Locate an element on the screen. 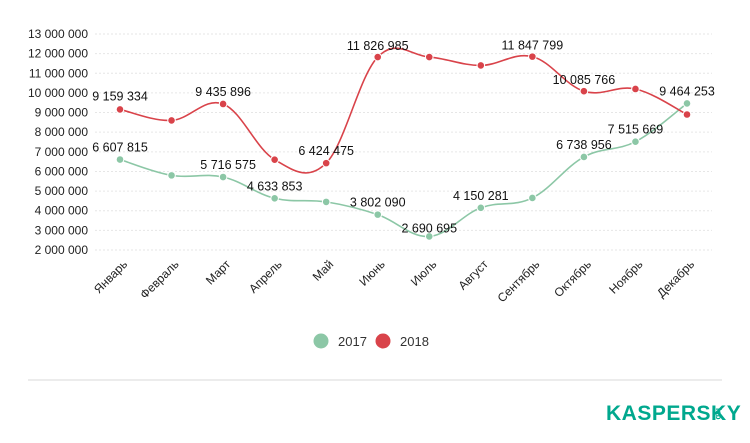 This screenshot has height=443, width=750. legend-item-2018: 2018 is located at coordinates (402, 341).